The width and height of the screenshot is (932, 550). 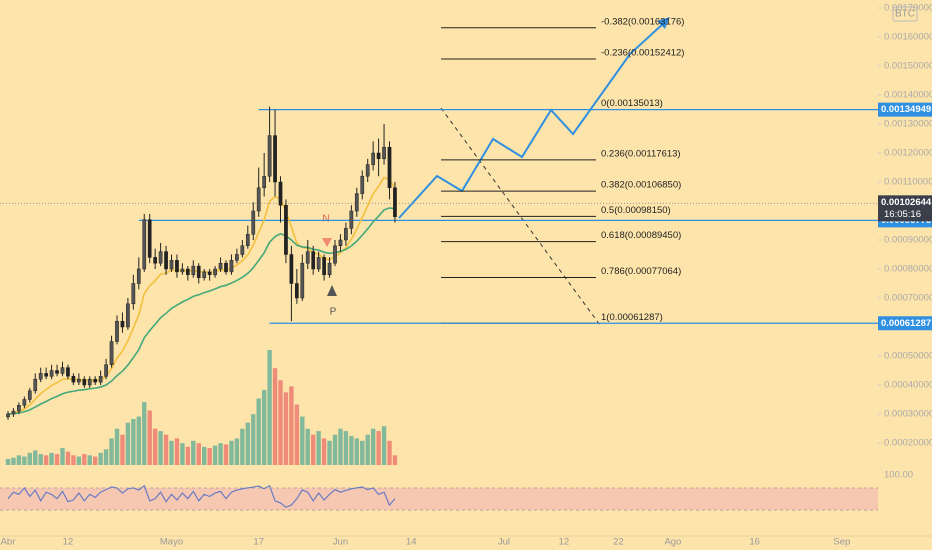 What do you see at coordinates (908, 182) in the screenshot?
I see `y-tick-label: 0.00110000` at bounding box center [908, 182].